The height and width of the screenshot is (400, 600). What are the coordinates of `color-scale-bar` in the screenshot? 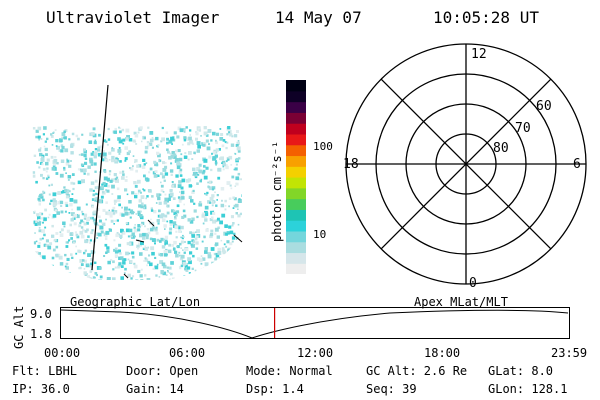 It's located at (296, 177).